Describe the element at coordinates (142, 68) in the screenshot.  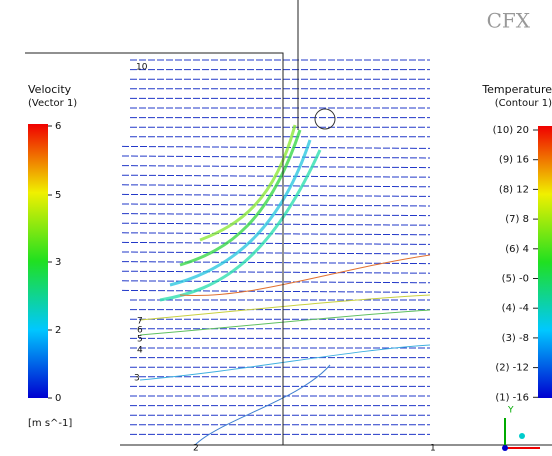
I see `contour-label: 10` at that location.